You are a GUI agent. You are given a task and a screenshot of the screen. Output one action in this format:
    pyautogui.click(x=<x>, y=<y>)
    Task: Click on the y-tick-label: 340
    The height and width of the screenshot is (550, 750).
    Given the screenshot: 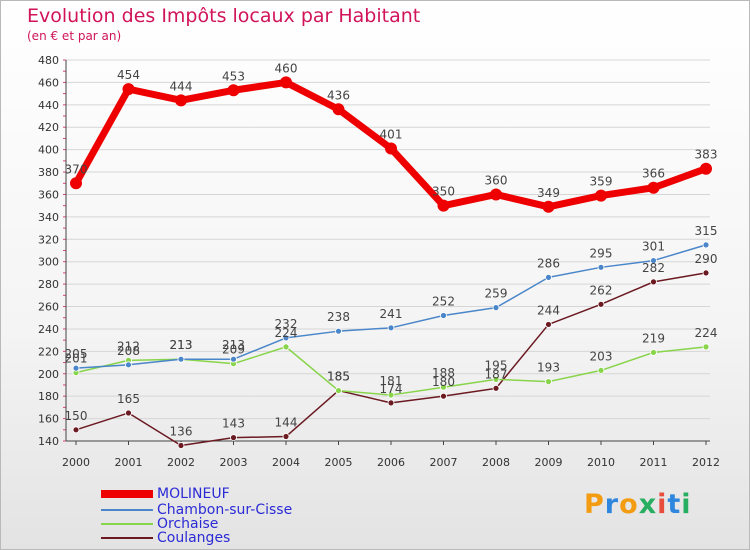 What is the action you would take?
    pyautogui.click(x=48, y=217)
    